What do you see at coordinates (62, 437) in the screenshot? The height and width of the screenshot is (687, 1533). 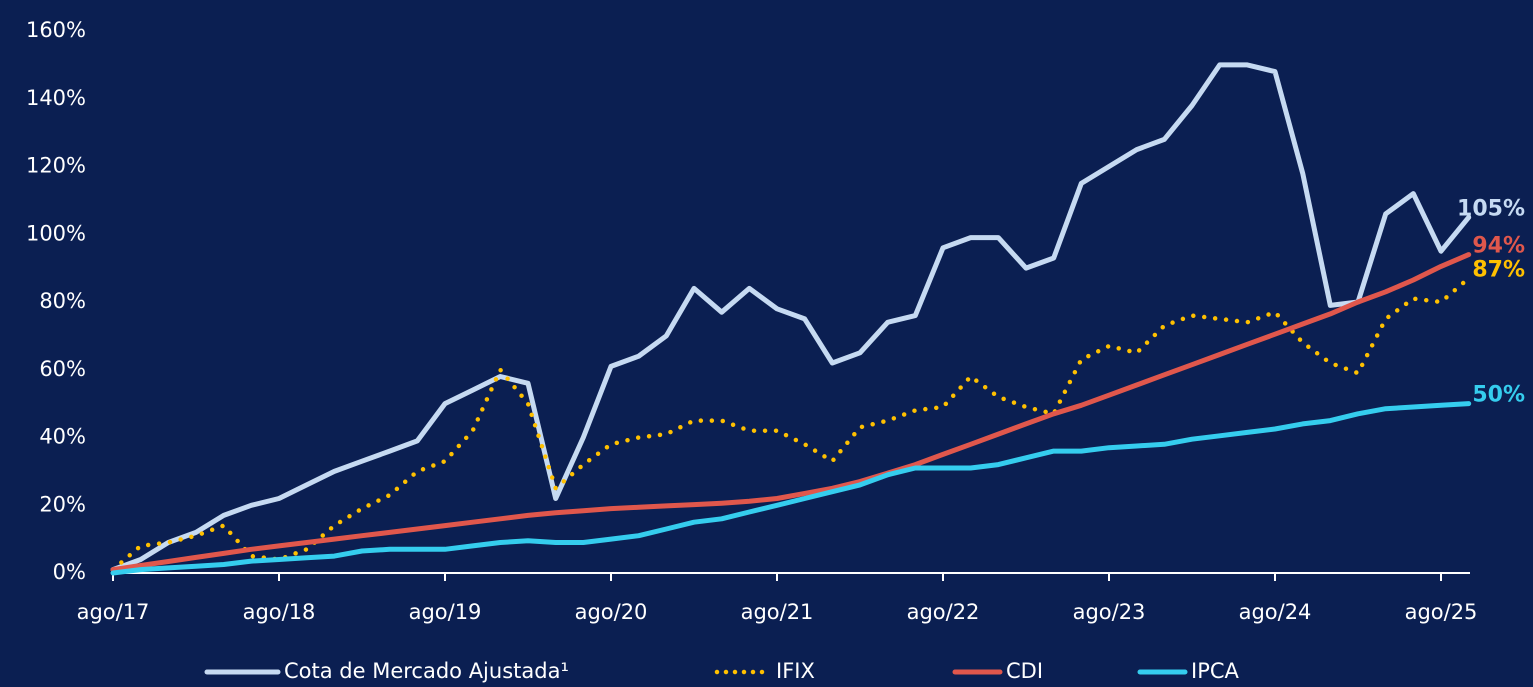 I see `y-tick-label: 40%` at bounding box center [62, 437].